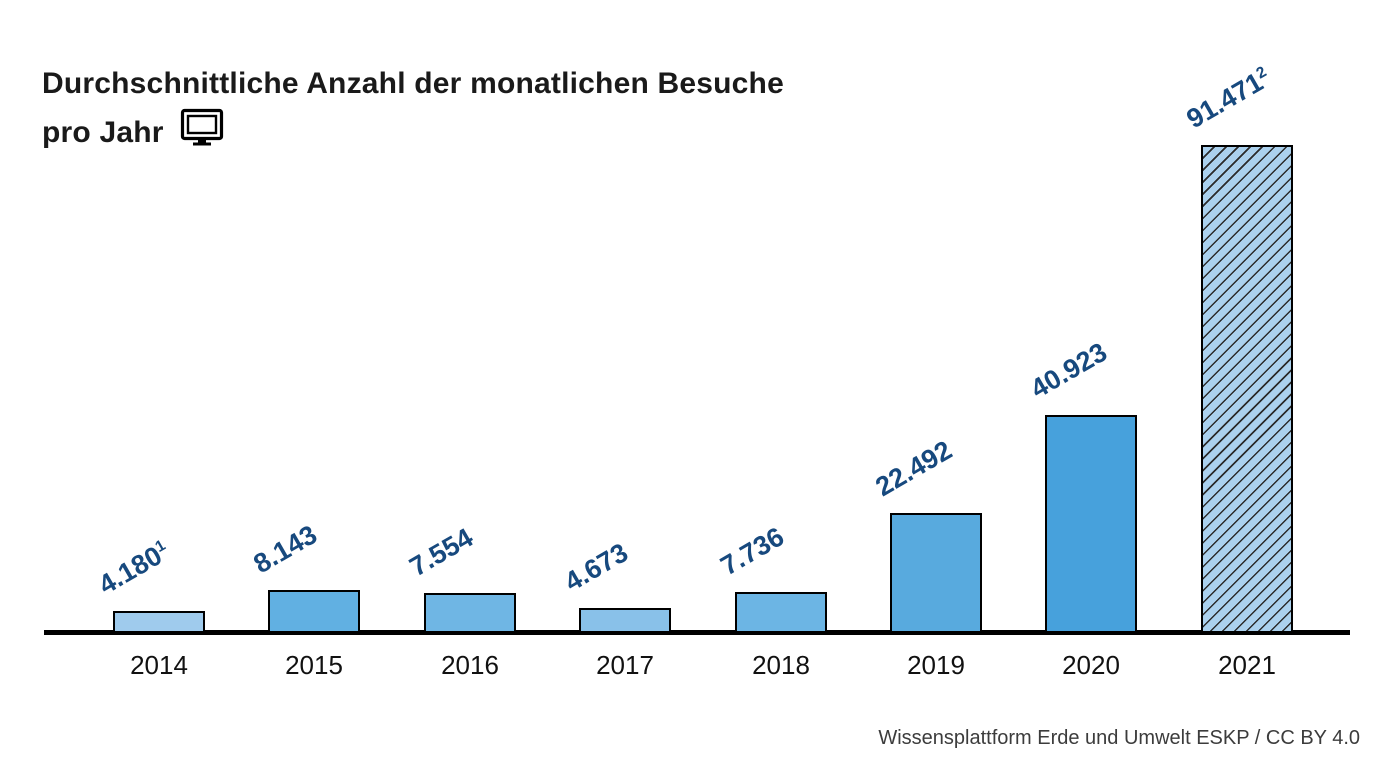 The image size is (1400, 765). What do you see at coordinates (936, 573) in the screenshot?
I see `bar-2019` at bounding box center [936, 573].